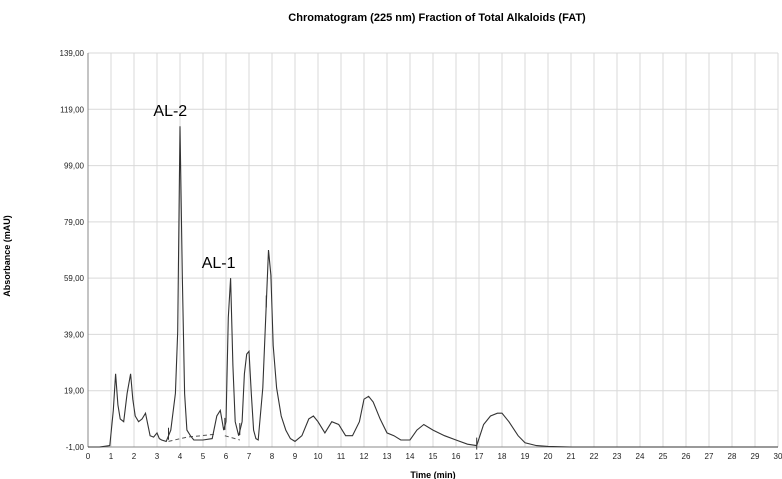 The height and width of the screenshot is (479, 782). What do you see at coordinates (74, 222) in the screenshot?
I see `y-tick-label: 79,00` at bounding box center [74, 222].